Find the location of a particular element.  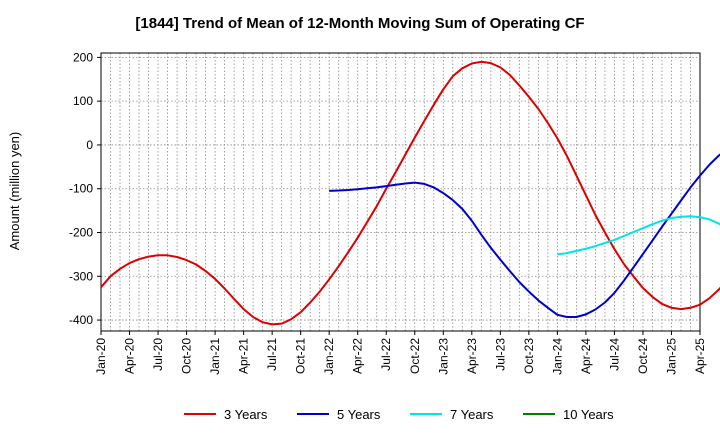

x-tick-label: Apr-22 is located at coordinates (358, 356).